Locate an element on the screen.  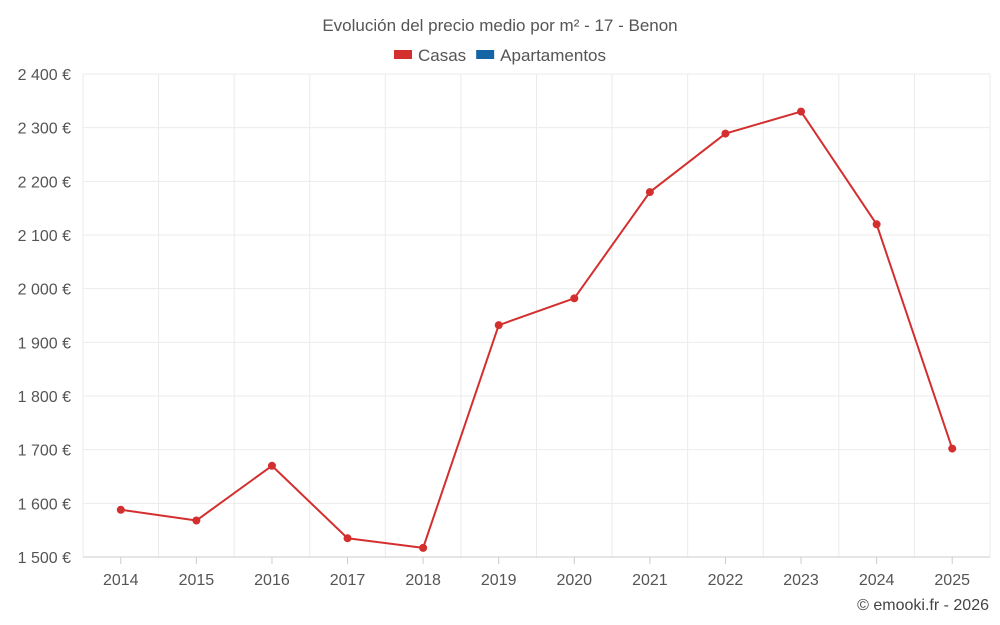
x-tick-label: 2022 is located at coordinates (726, 580).